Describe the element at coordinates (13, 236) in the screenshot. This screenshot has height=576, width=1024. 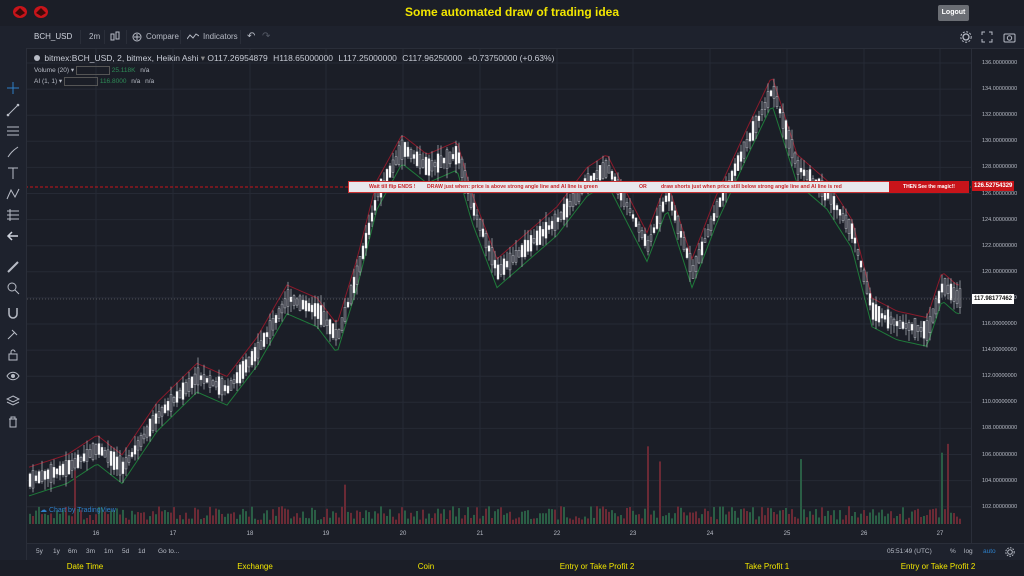
I see `arrow-icon` at that location.